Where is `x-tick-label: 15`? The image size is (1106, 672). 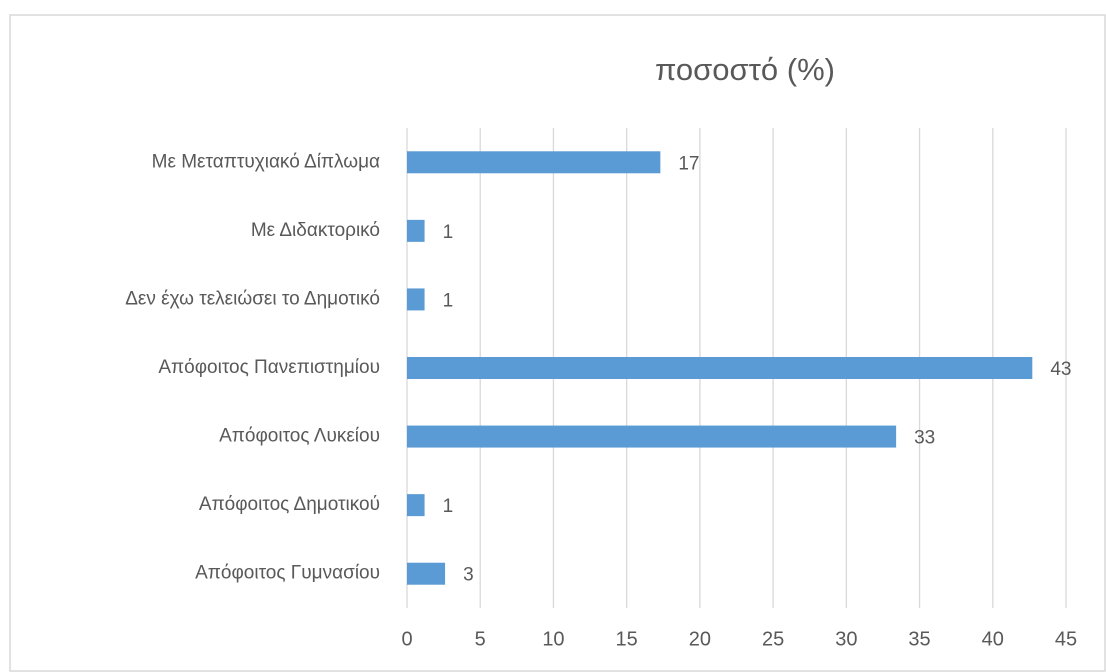
x-tick-label: 15 is located at coordinates (627, 639).